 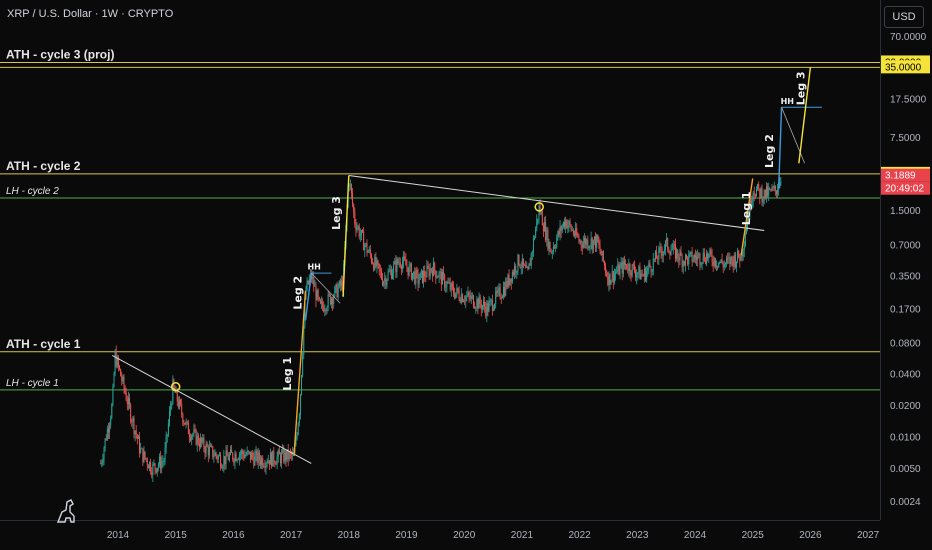 I want to click on price-badge-bg, so click(x=905, y=67).